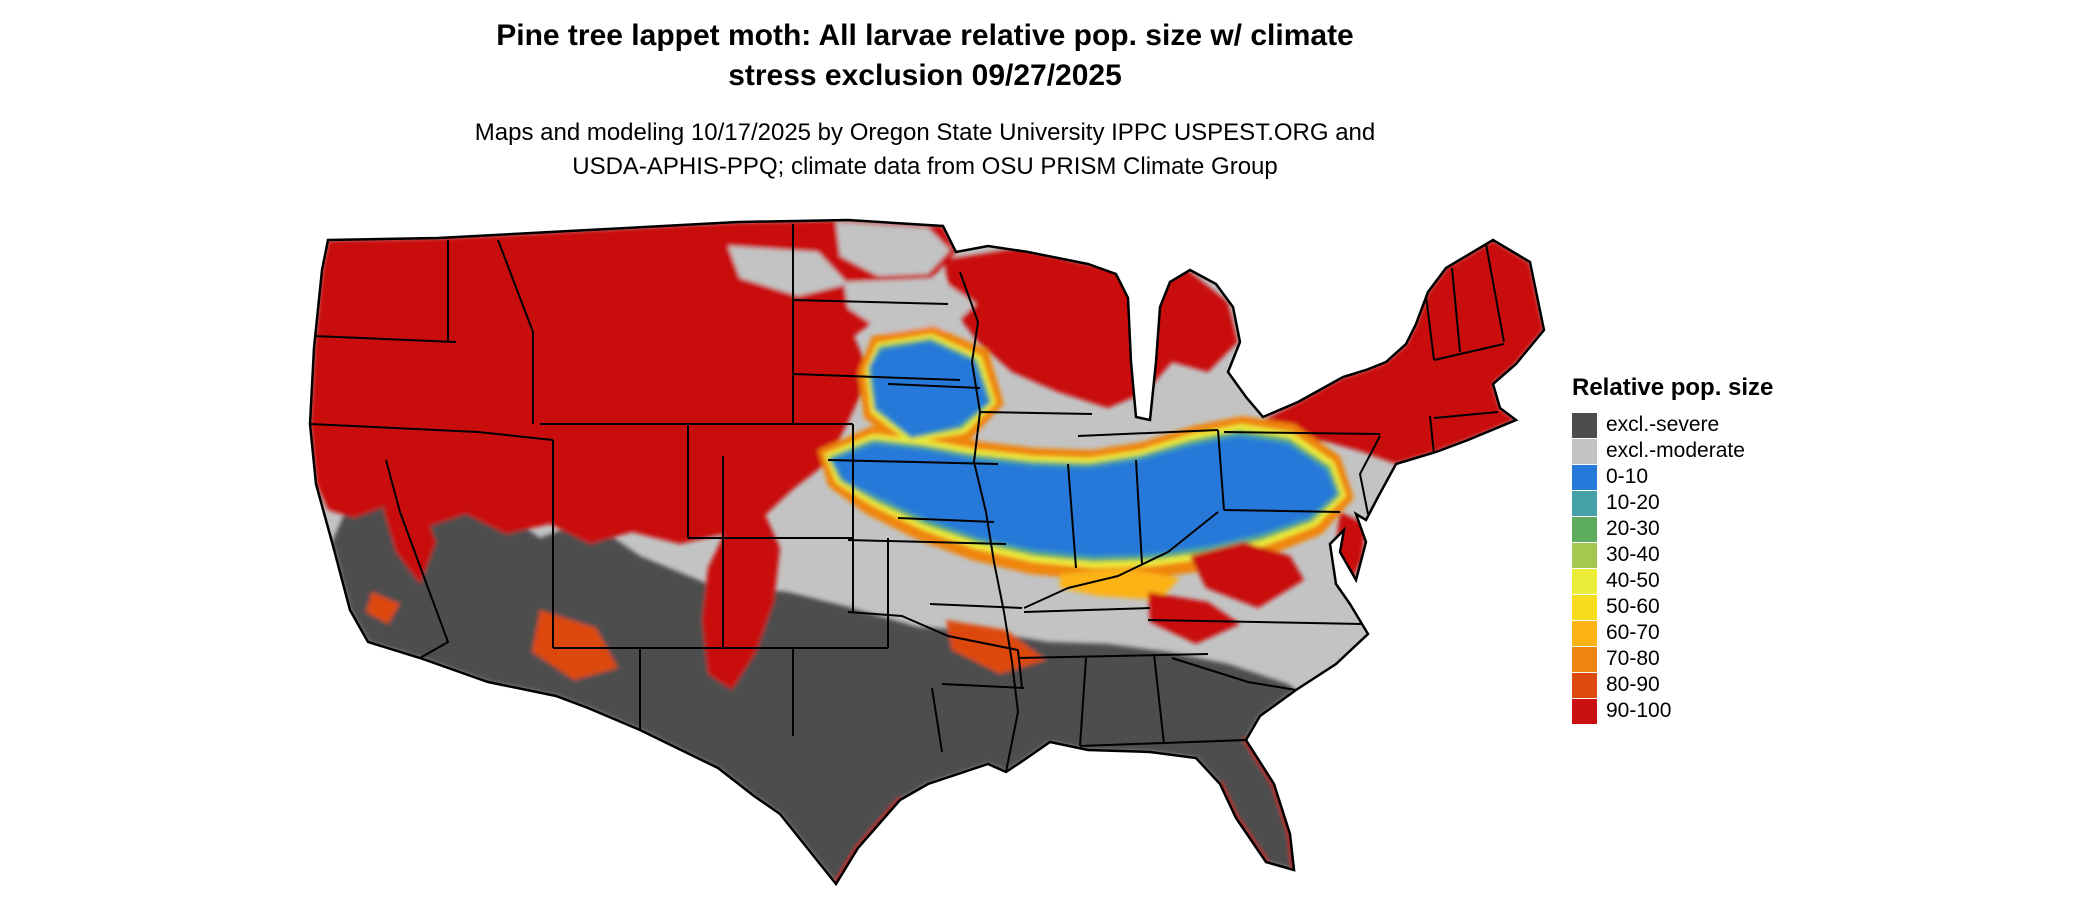  I want to click on legend-item: 60-70, so click(1672, 633).